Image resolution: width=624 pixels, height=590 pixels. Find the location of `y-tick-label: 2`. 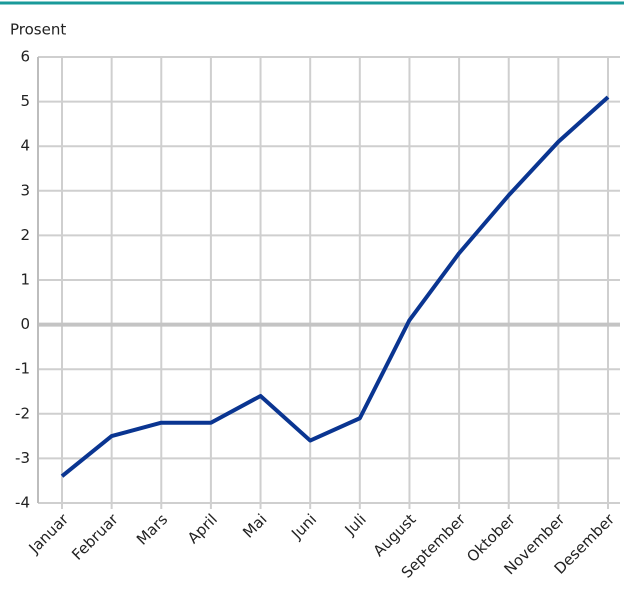

y-tick-label: 2 is located at coordinates (25, 235).